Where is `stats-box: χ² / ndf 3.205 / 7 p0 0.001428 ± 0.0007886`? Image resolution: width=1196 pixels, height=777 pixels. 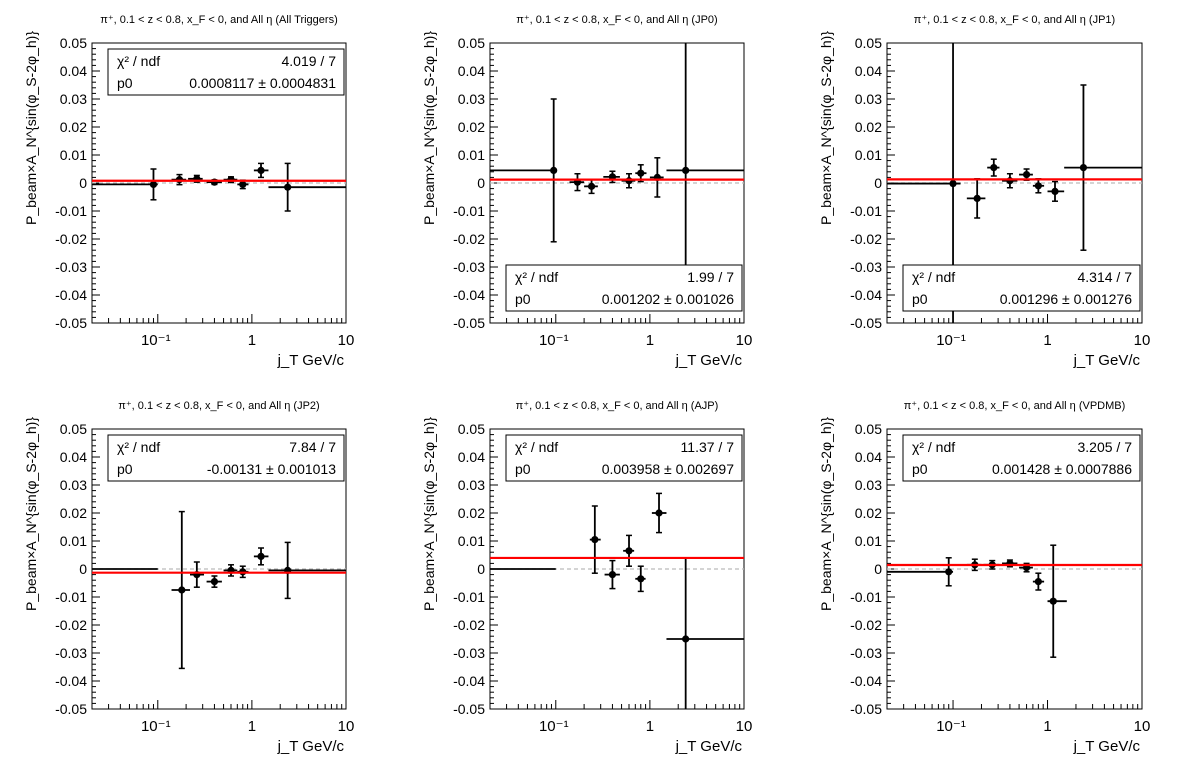
stats-box: χ² / ndf 3.205 / 7 p0 0.001428 ± 0.0007886 is located at coordinates (1021, 458).